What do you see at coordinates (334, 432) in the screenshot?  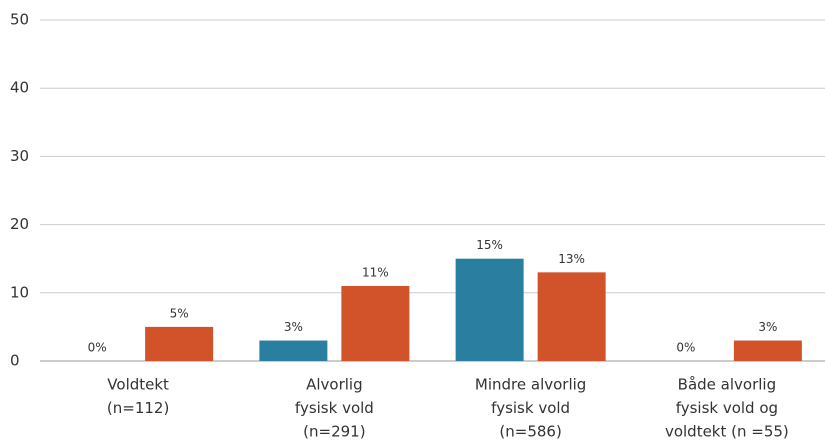 I see `x-tick-label: (n=291)` at bounding box center [334, 432].